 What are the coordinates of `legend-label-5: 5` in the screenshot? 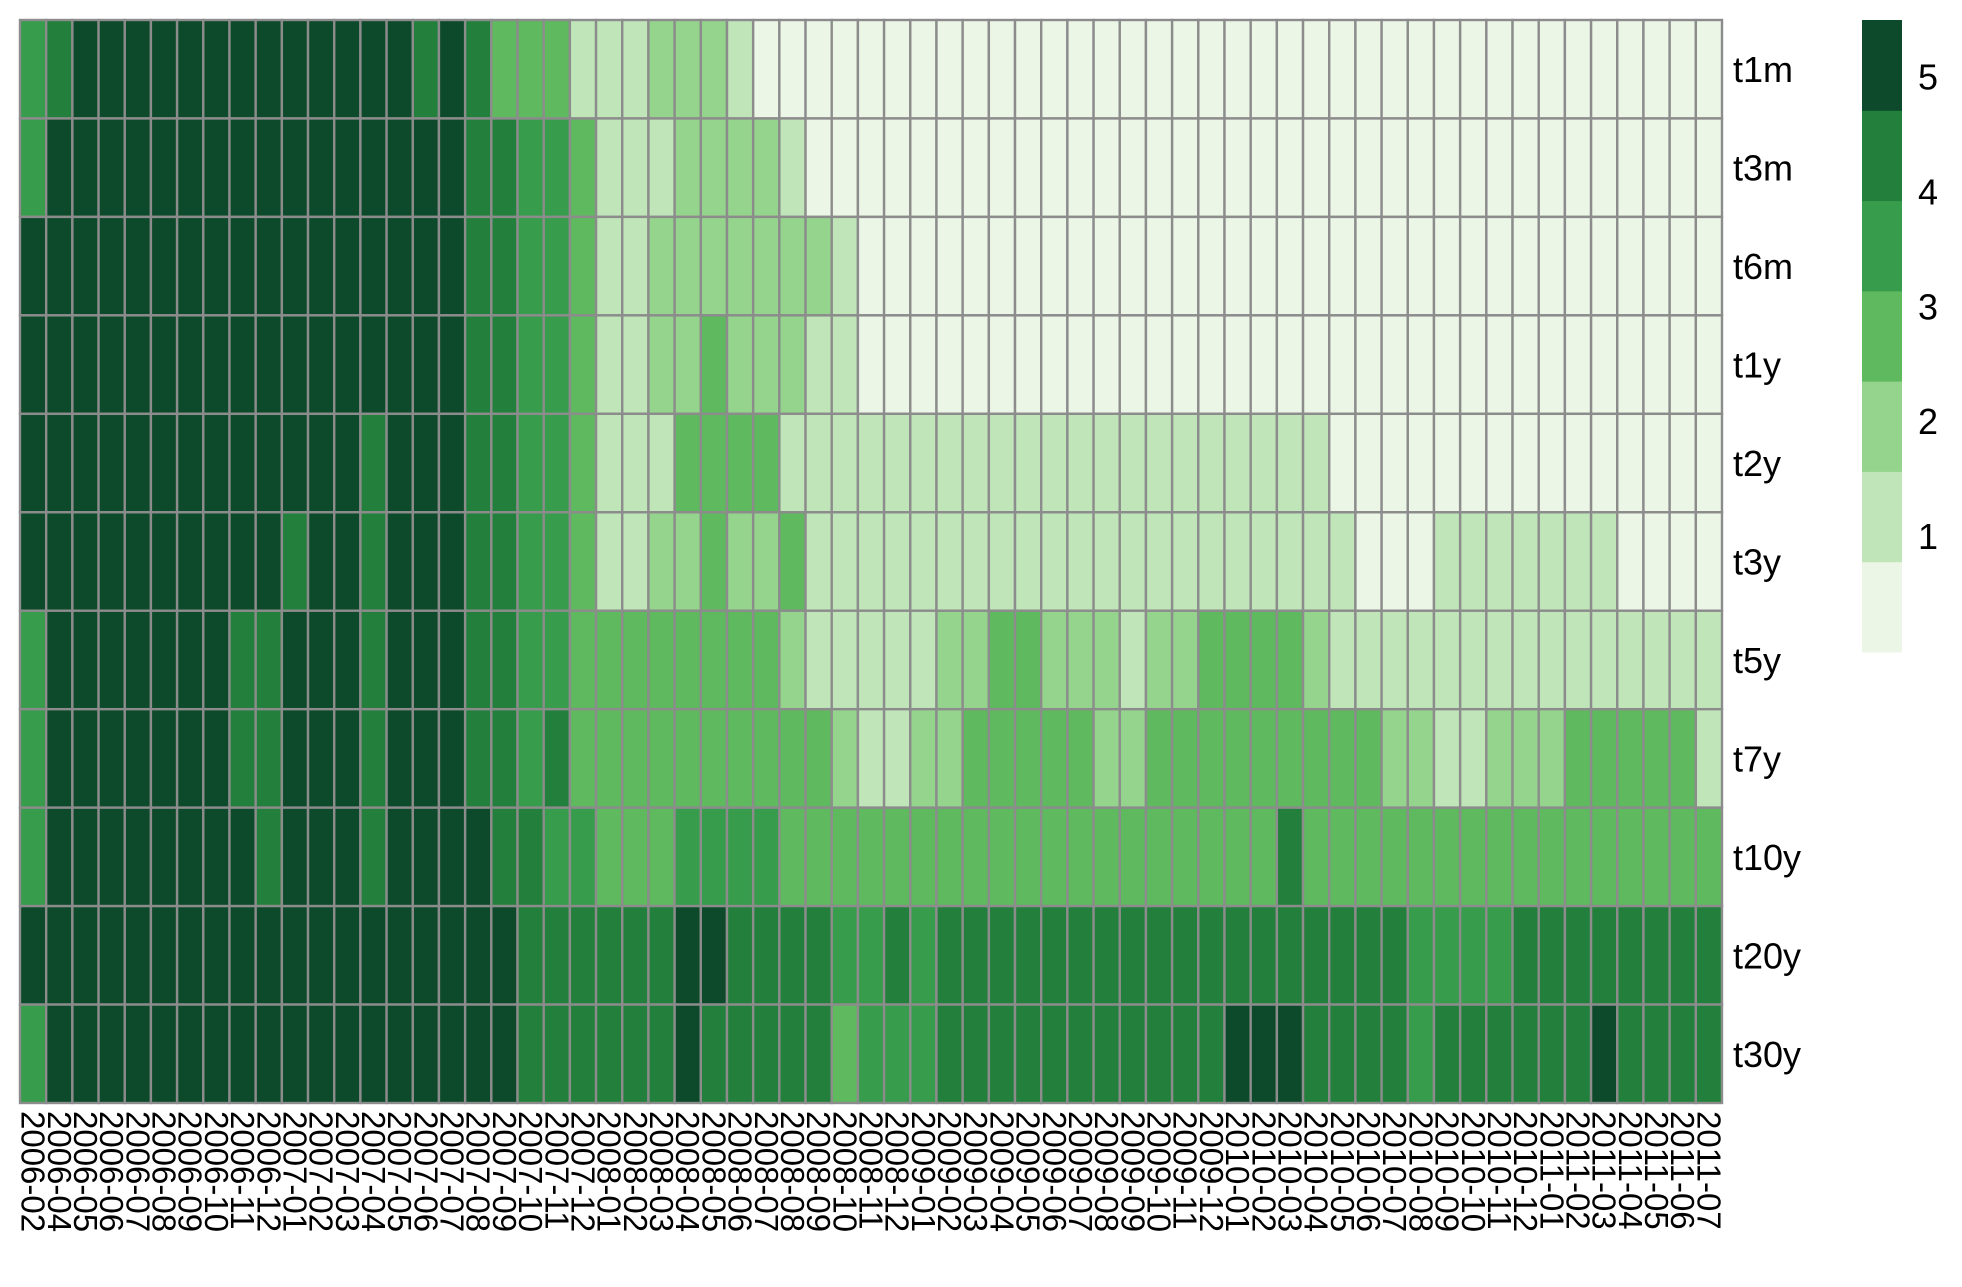 It's located at (1928, 76).